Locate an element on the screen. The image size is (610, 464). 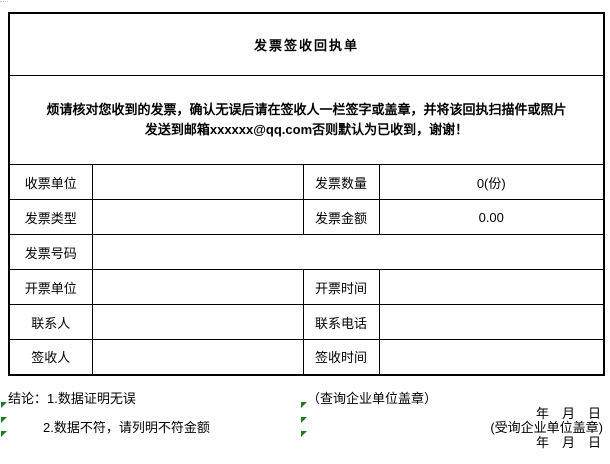
label-receiving-unit: 收票单位 is located at coordinates (50, 182).